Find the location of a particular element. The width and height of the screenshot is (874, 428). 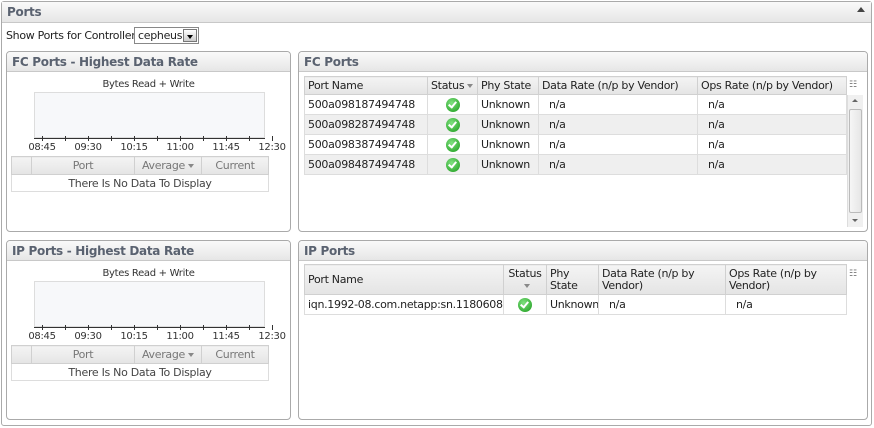

scroll-up-icon is located at coordinates (855, 100).